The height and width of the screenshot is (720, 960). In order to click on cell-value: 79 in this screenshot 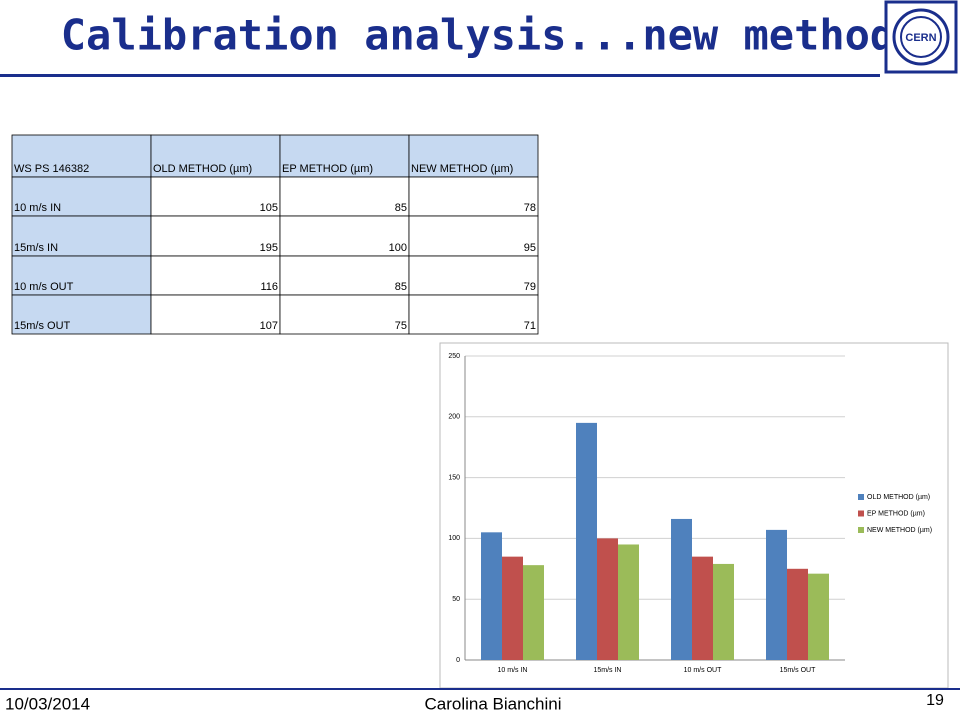, I will do `click(530, 287)`.